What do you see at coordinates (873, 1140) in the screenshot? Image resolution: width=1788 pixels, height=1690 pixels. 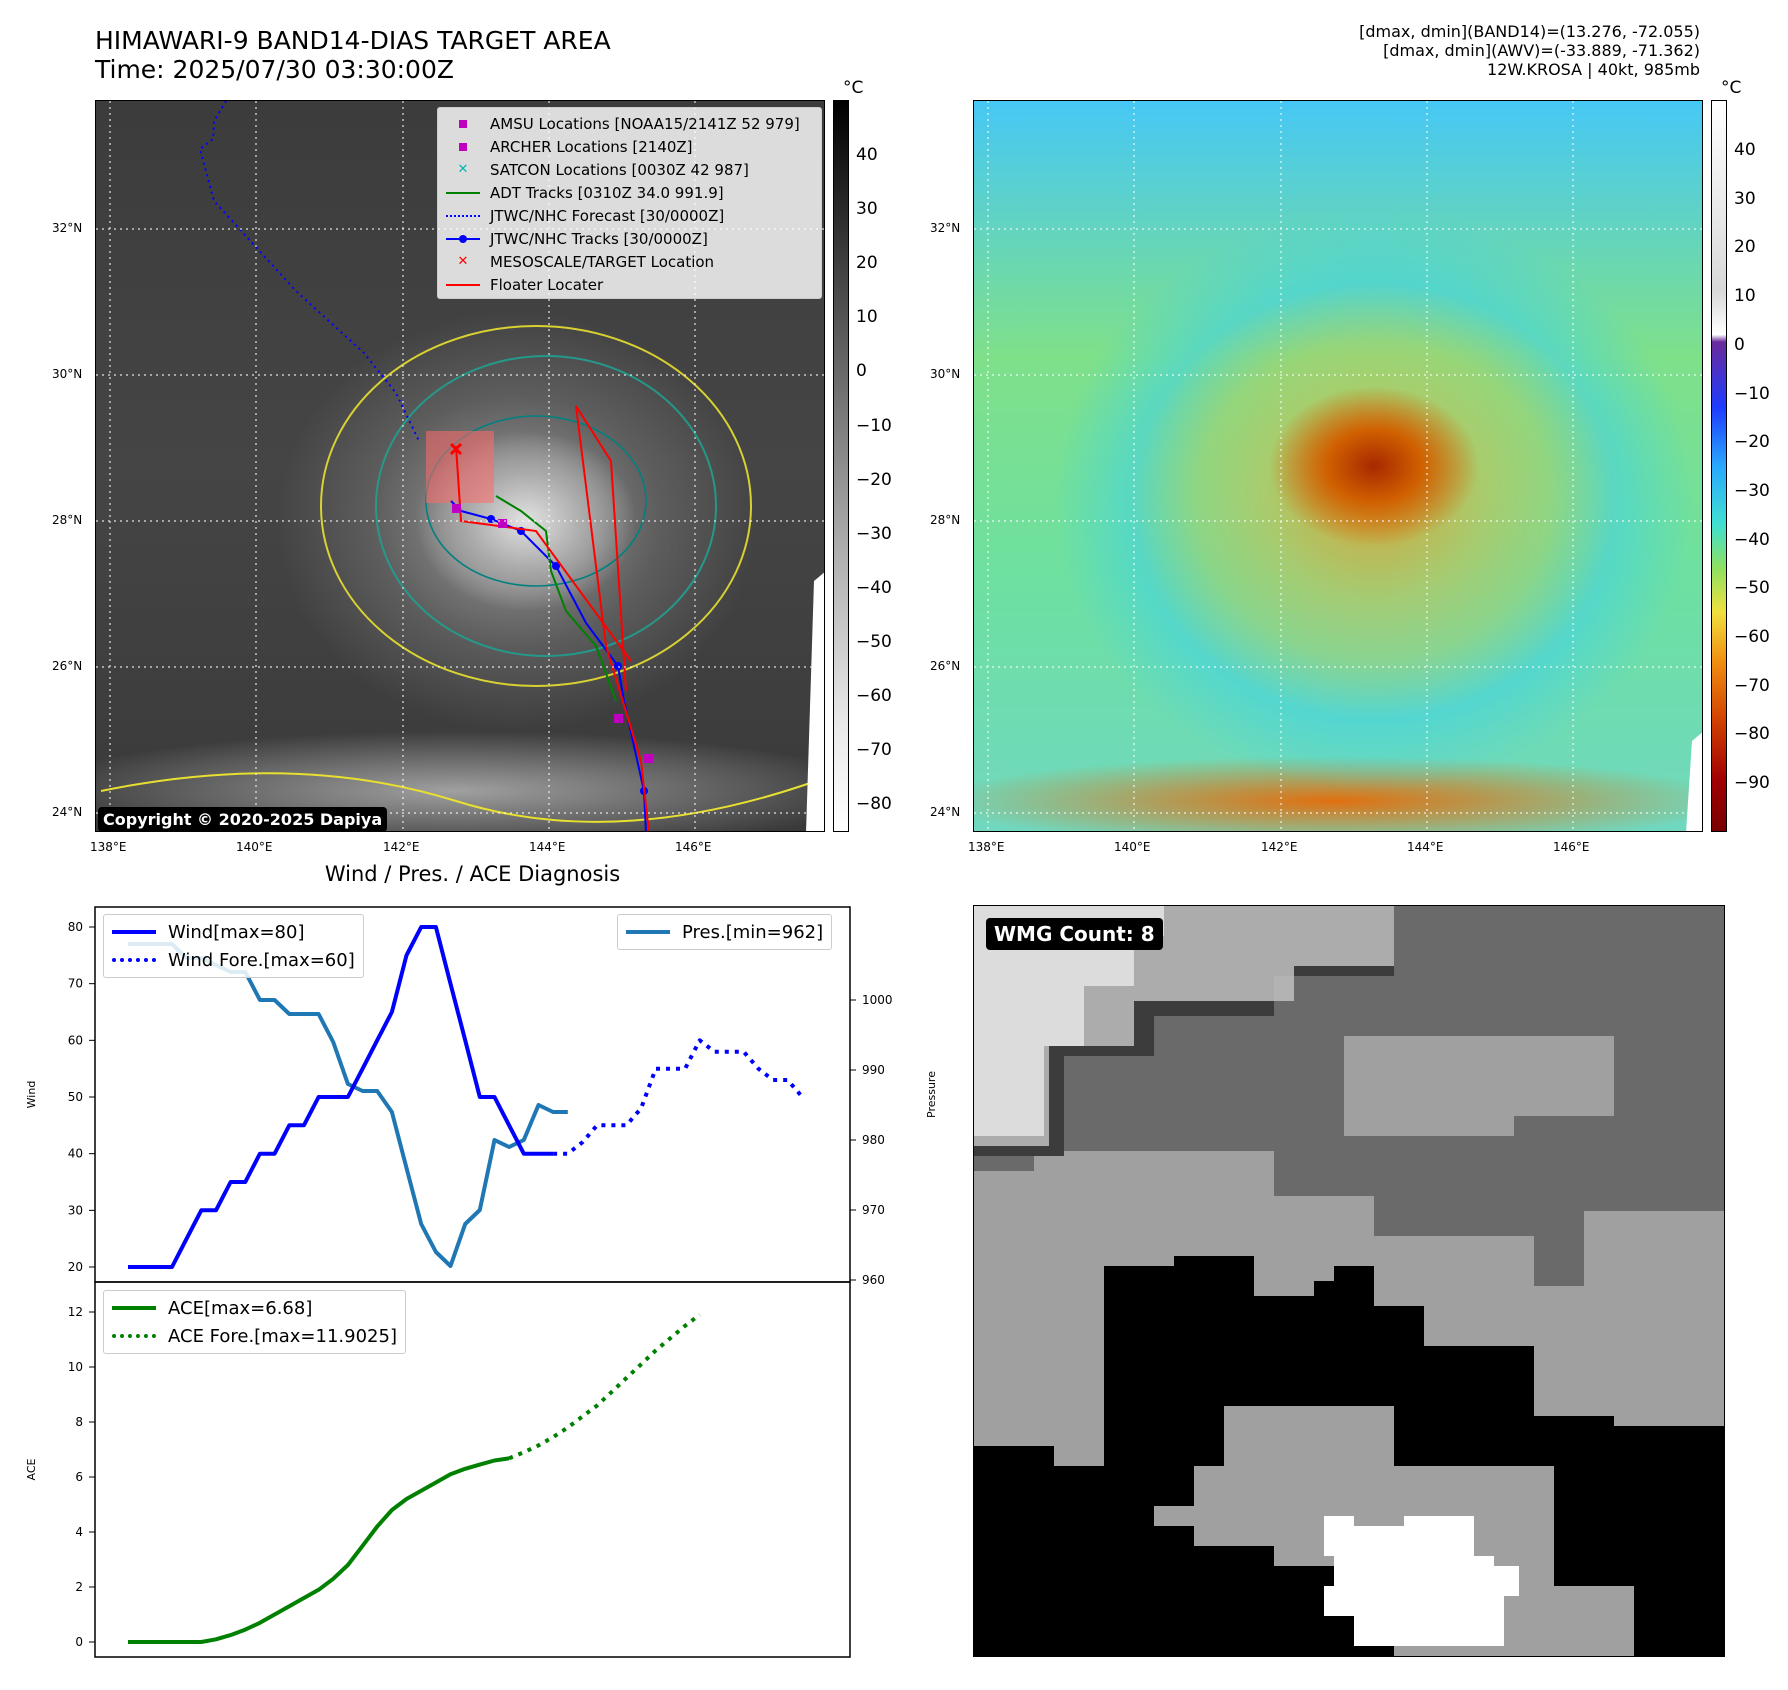 I see `pressure-tick-label: 980` at bounding box center [873, 1140].